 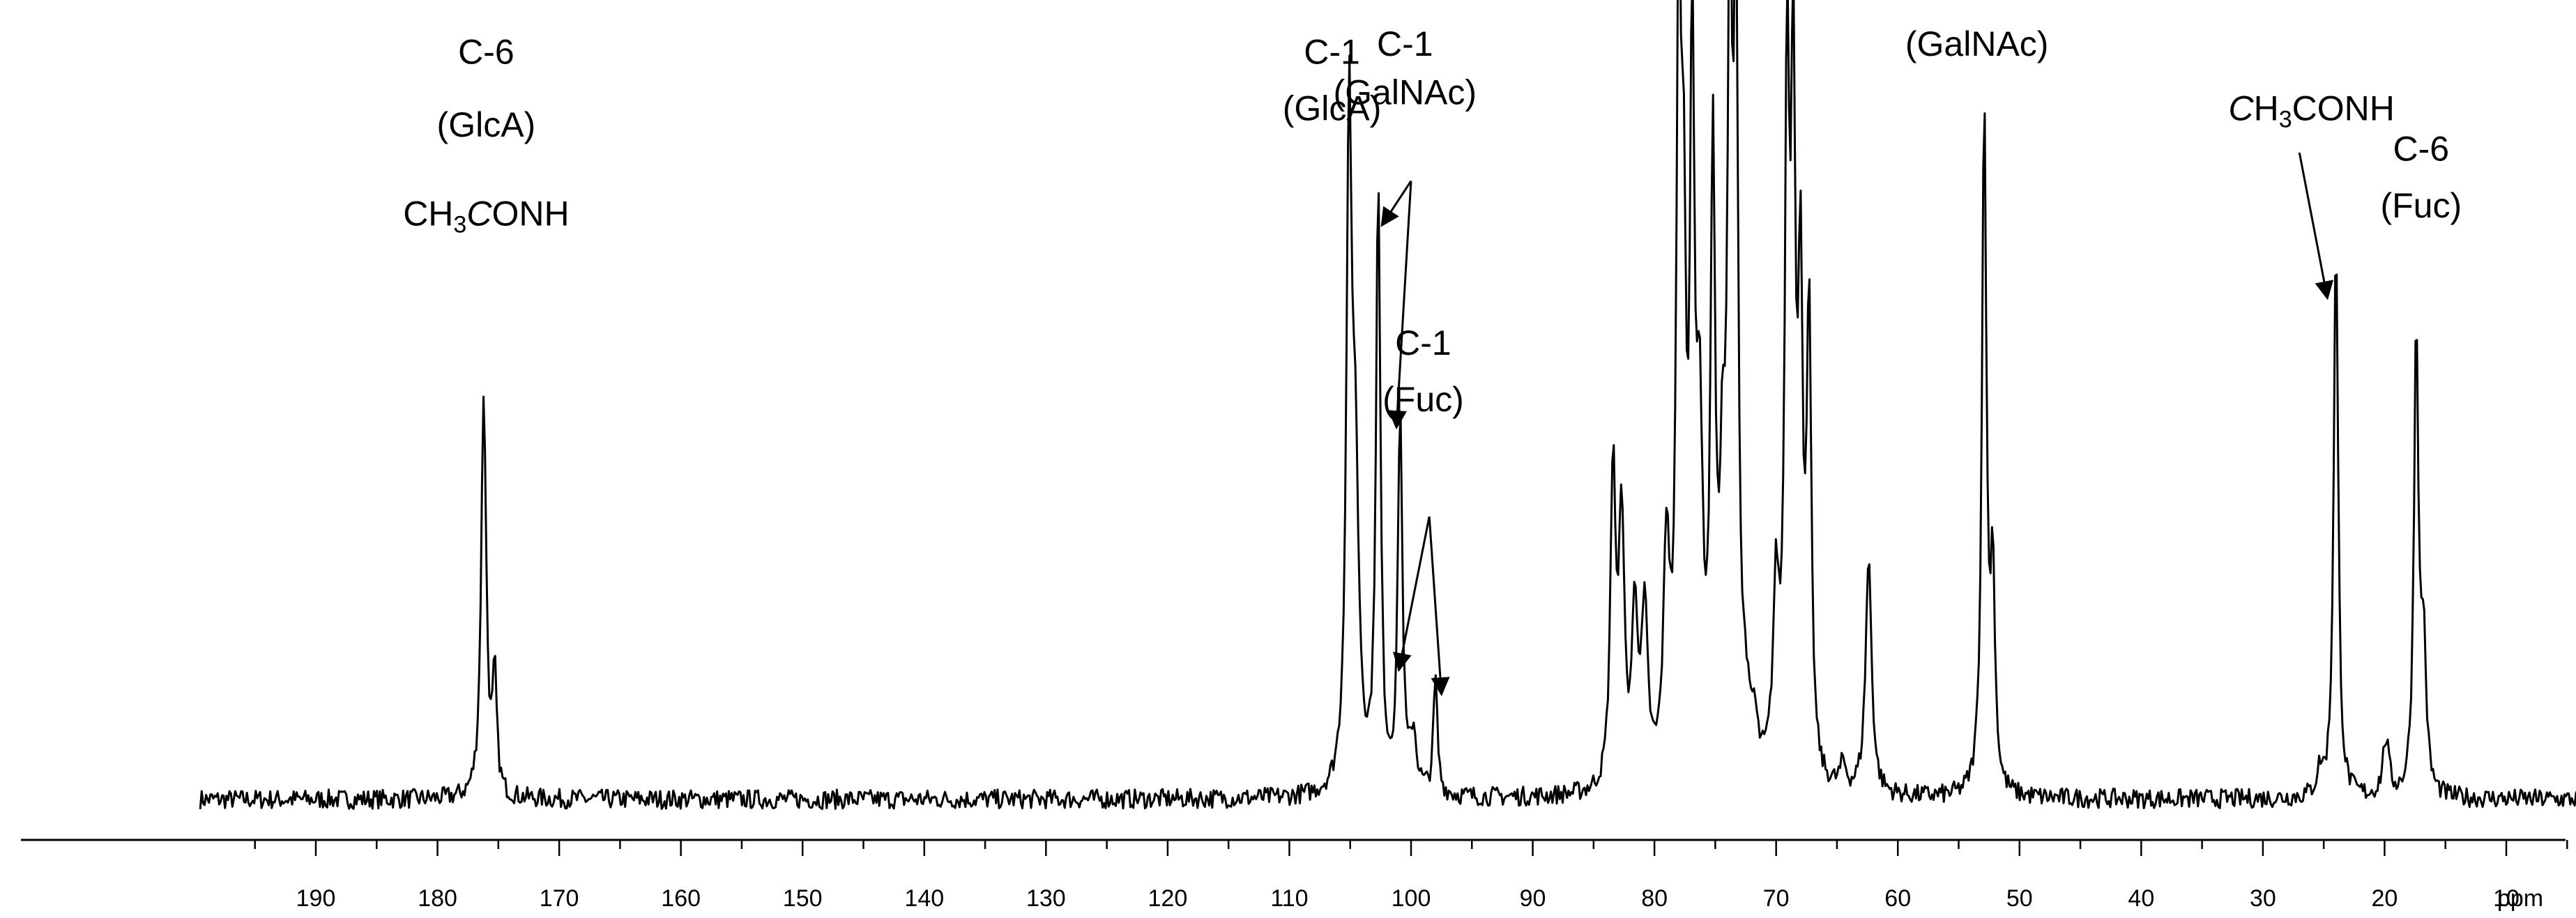 What do you see at coordinates (1168, 898) in the screenshot?
I see `x-tick-label: 120` at bounding box center [1168, 898].